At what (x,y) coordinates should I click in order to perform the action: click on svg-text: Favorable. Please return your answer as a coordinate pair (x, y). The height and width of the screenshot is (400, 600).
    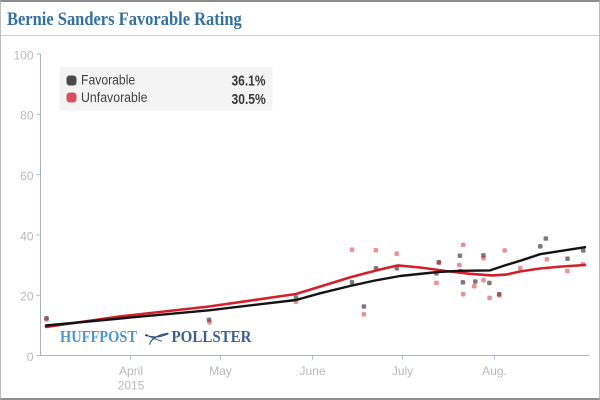
    Looking at the image, I should click on (108, 80).